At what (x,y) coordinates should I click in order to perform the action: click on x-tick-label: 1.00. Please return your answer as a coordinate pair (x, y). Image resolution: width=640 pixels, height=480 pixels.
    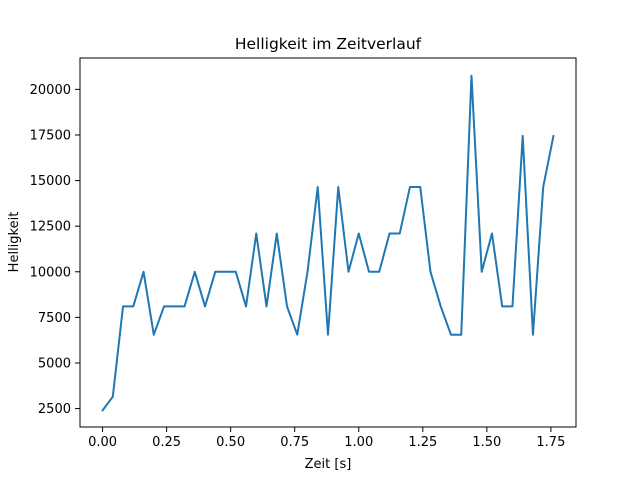
    Looking at the image, I should click on (358, 442).